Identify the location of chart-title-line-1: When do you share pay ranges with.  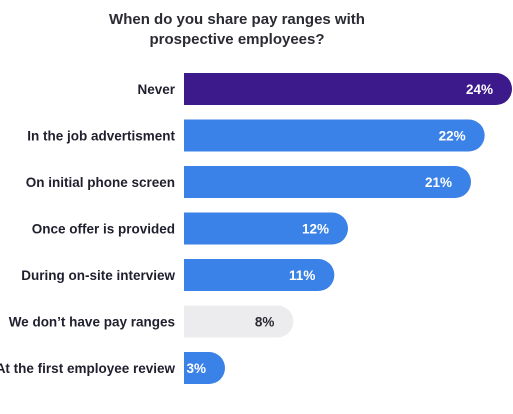
(237, 19).